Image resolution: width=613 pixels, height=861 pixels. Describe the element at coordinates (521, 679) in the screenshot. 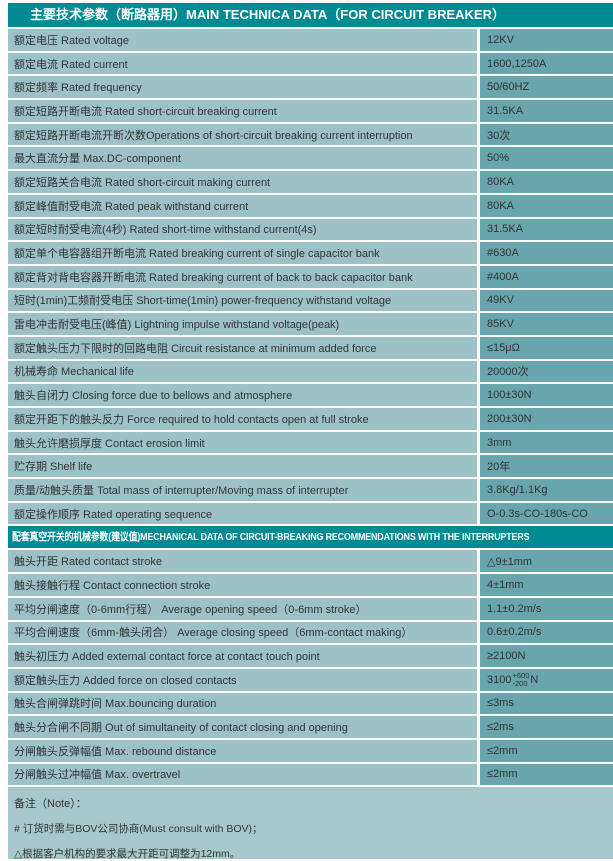

I see `tolerance-stack: +600 -200` at that location.